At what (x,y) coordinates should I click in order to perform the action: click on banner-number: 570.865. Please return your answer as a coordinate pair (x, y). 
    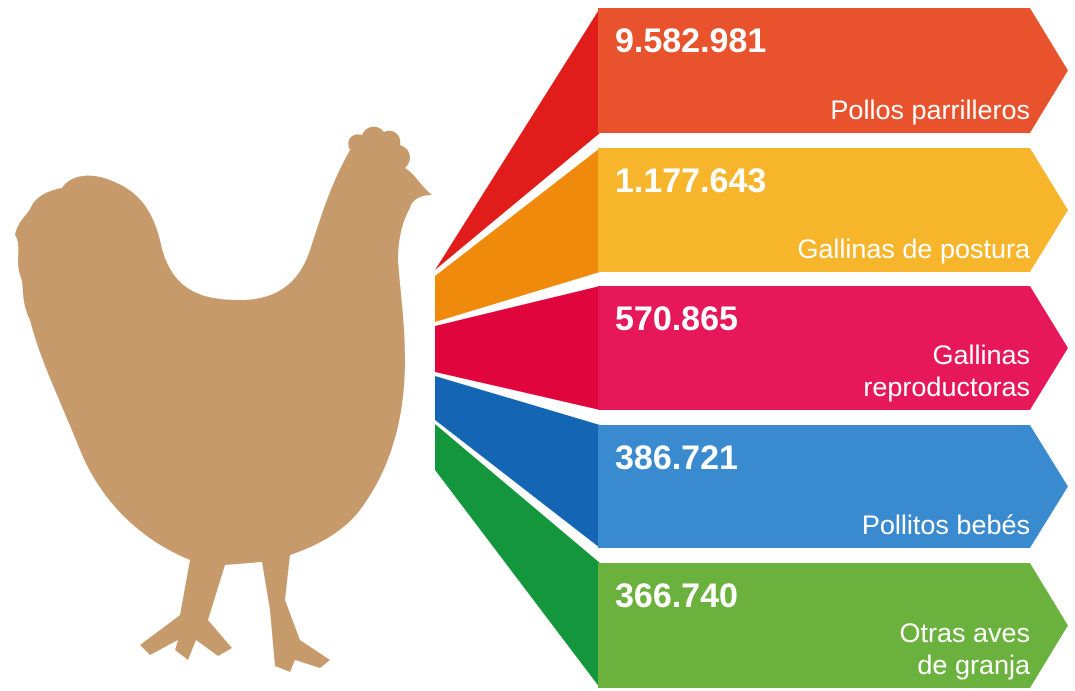
    Looking at the image, I should click on (676, 319).